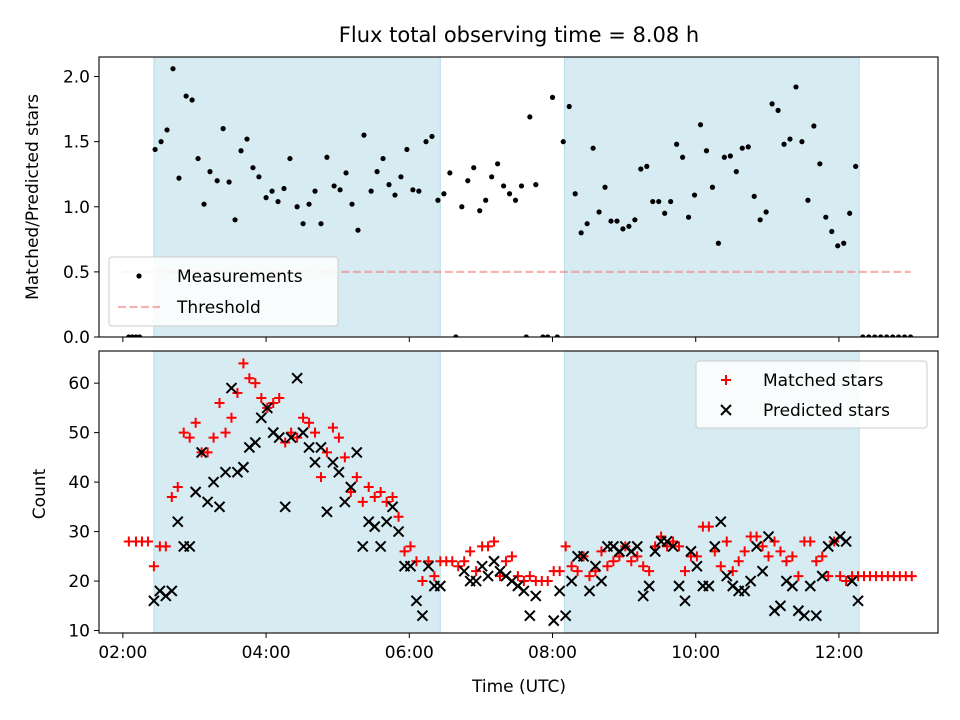 This screenshot has height=720, width=960. What do you see at coordinates (76, 143) in the screenshot?
I see `y-tick-label: 1.5` at bounding box center [76, 143].